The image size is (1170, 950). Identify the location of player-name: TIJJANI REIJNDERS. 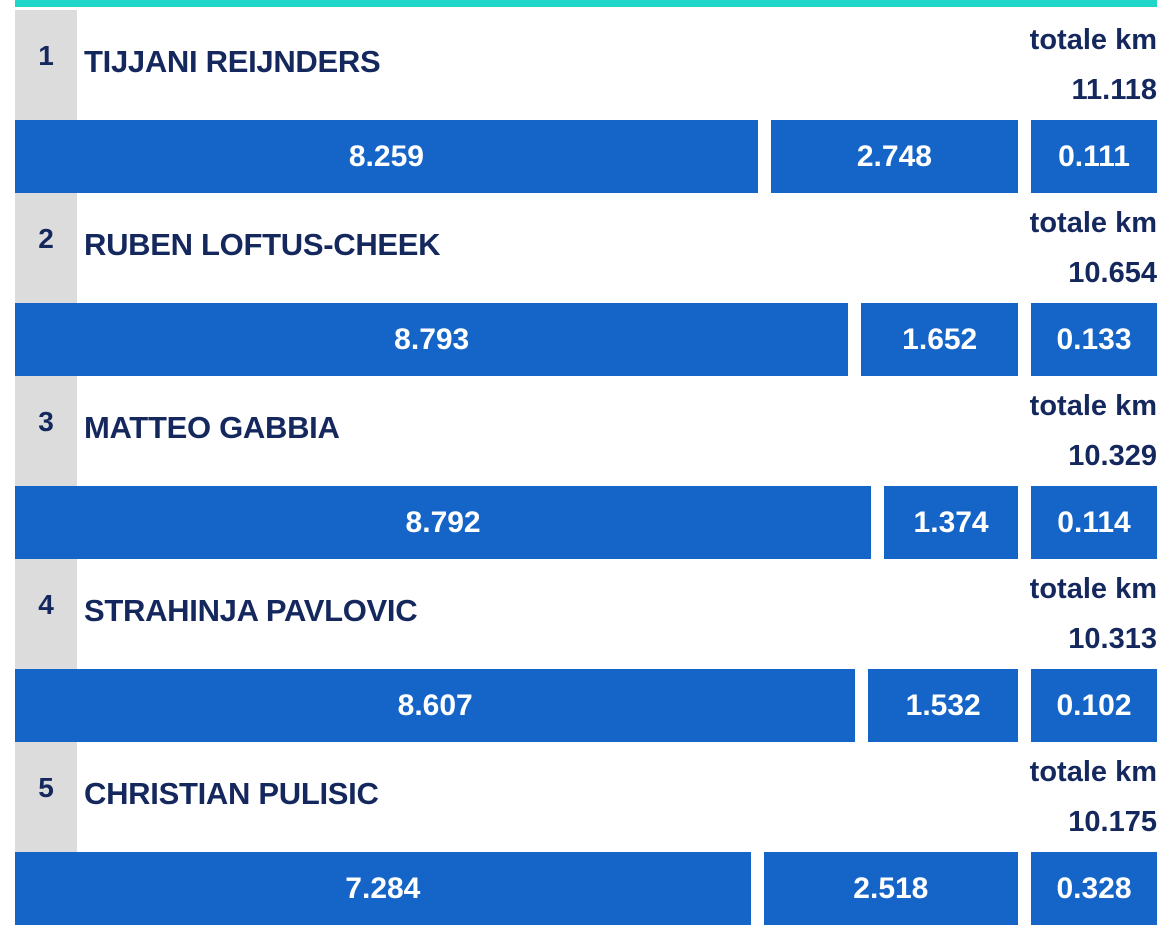
(232, 61).